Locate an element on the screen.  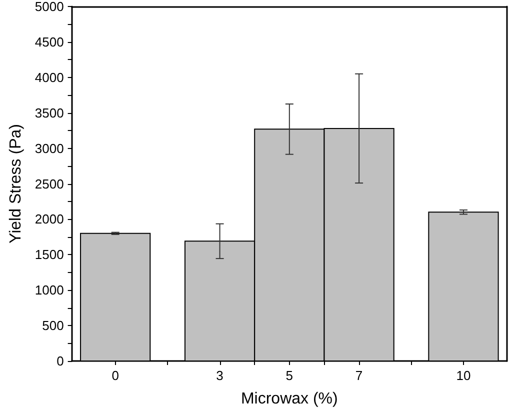
y-tick-label: 4000 is located at coordinates (49, 77).